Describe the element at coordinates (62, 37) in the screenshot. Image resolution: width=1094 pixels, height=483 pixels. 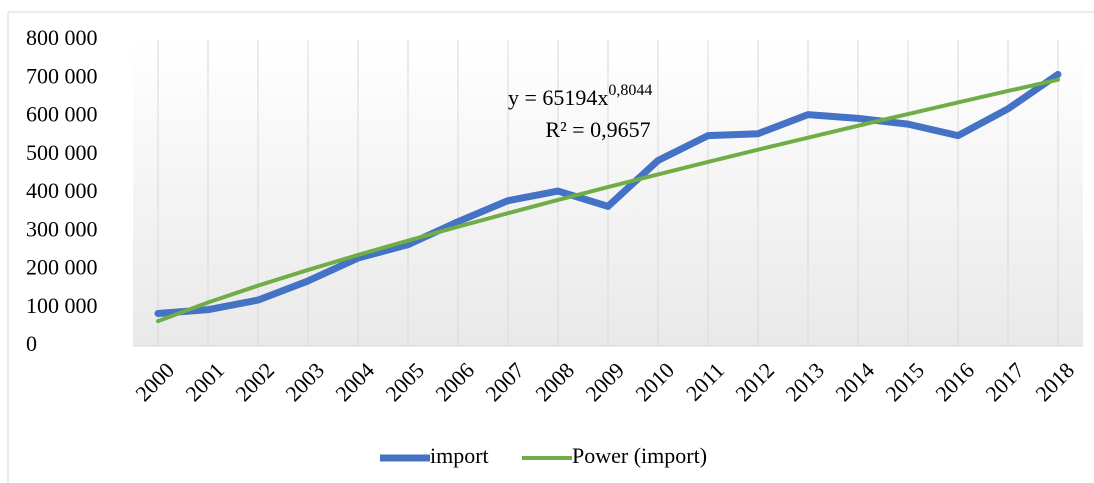
I see `y-tick-label: 800 000` at that location.